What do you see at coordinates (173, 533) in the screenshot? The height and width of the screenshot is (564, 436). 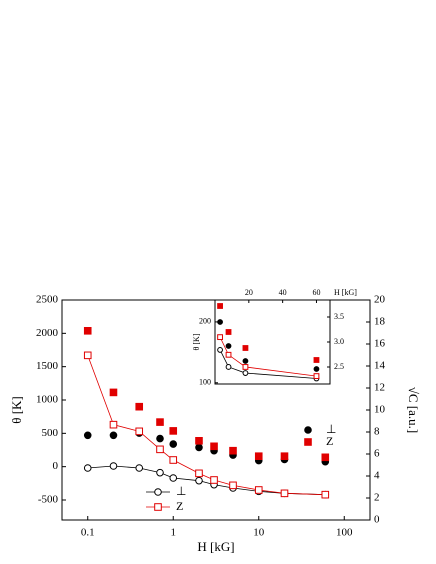 I see `x-tick-label: 1` at bounding box center [173, 533].